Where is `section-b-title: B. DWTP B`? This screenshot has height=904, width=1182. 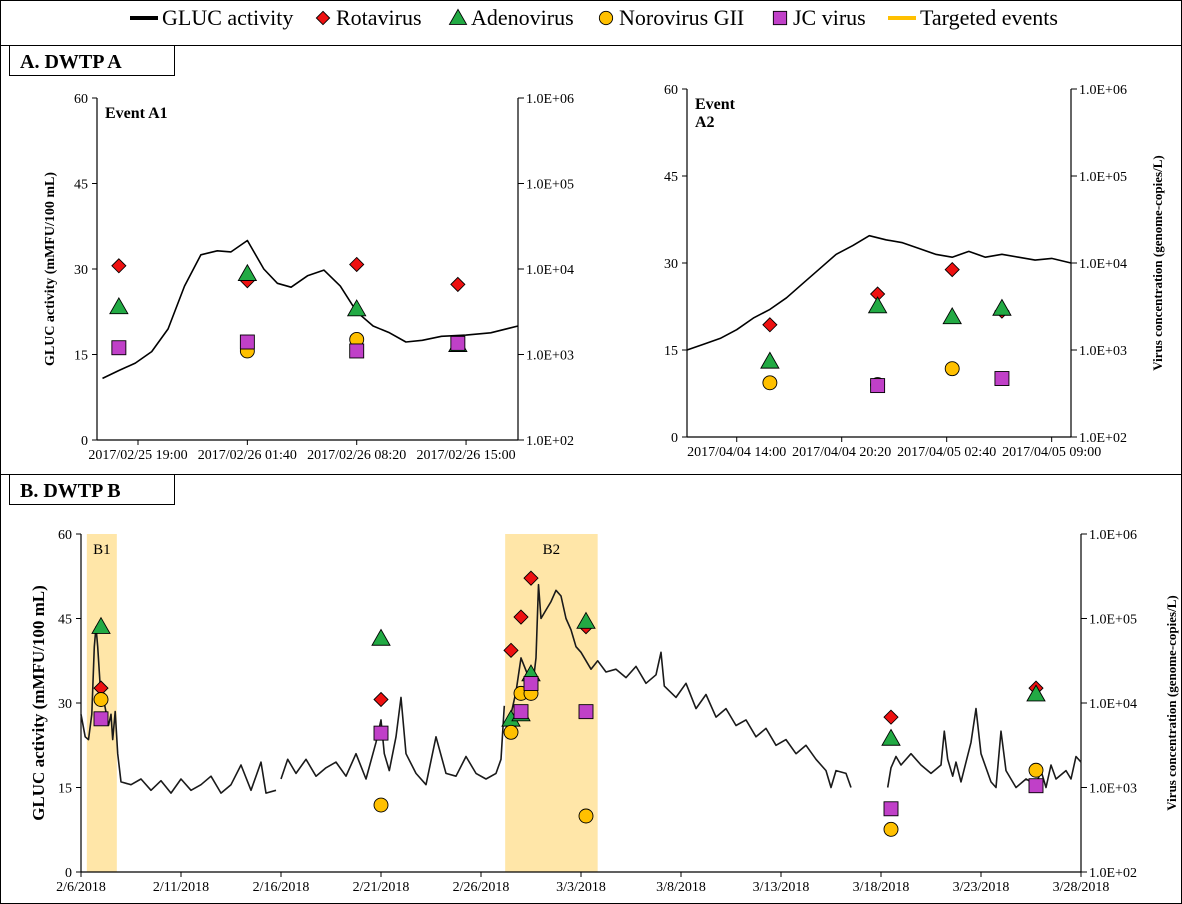 section-b-title: B. DWTP B is located at coordinates (70, 491).